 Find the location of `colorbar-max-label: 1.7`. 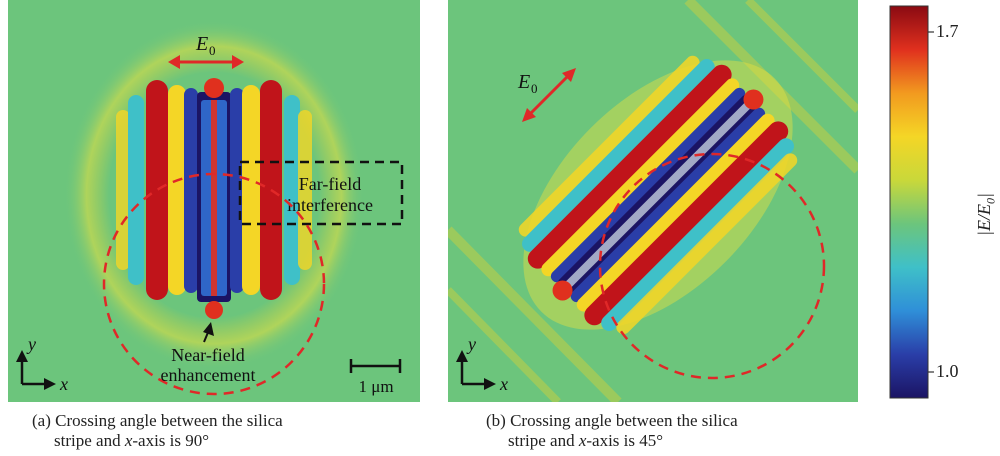

colorbar-max-label: 1.7 is located at coordinates (947, 31).